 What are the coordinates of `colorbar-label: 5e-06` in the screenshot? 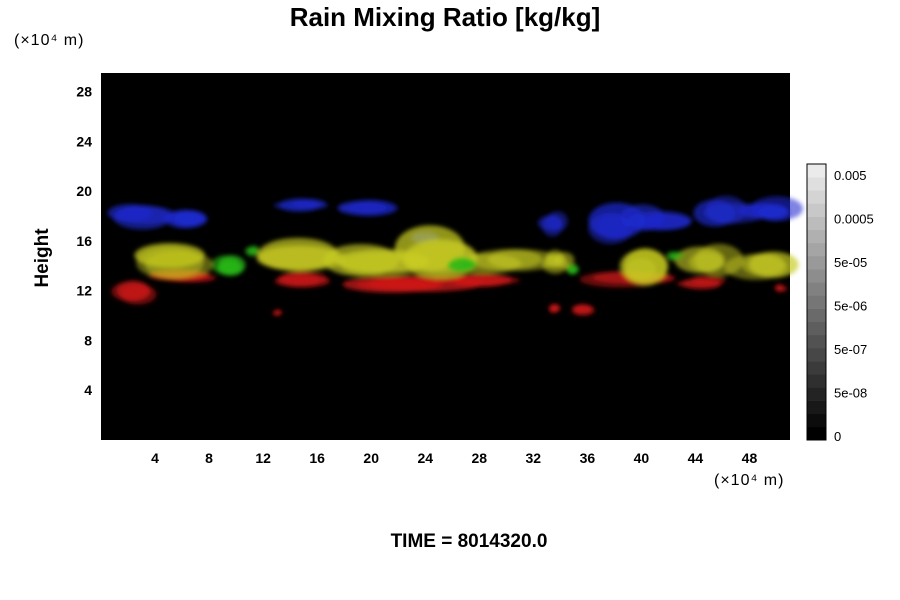 It's located at (850, 306).